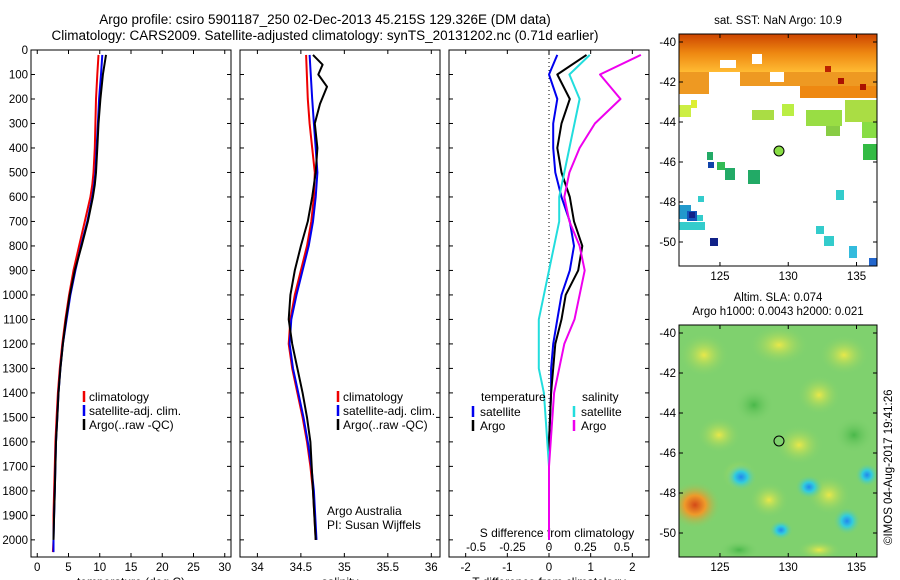 The image size is (900, 580). I want to click on x-tick-label: 15, so click(131, 568).